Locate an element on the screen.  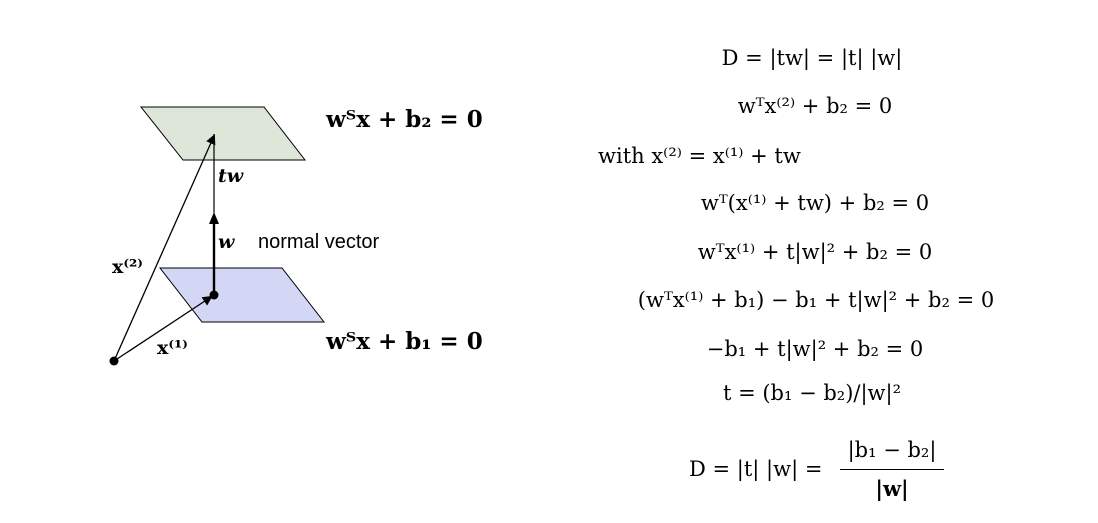
derivation-line-8: t = (b₁ − b₂)/|w|² is located at coordinates (812, 393).